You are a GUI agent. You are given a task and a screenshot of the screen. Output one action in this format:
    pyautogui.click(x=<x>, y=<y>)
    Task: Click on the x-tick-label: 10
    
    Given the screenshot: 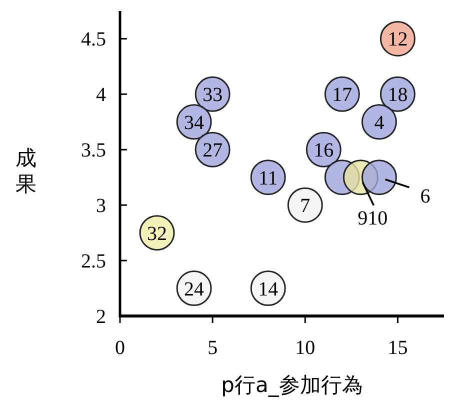 What is the action you would take?
    pyautogui.click(x=305, y=348)
    